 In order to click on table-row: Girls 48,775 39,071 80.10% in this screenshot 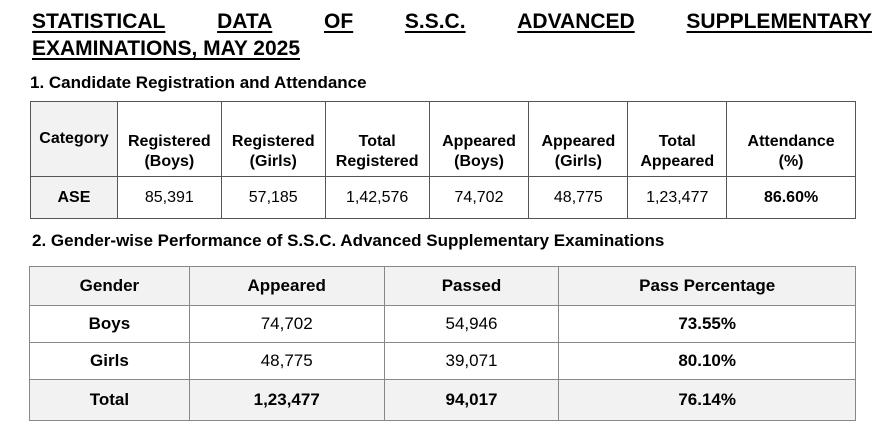, I will do `click(442, 361)`.